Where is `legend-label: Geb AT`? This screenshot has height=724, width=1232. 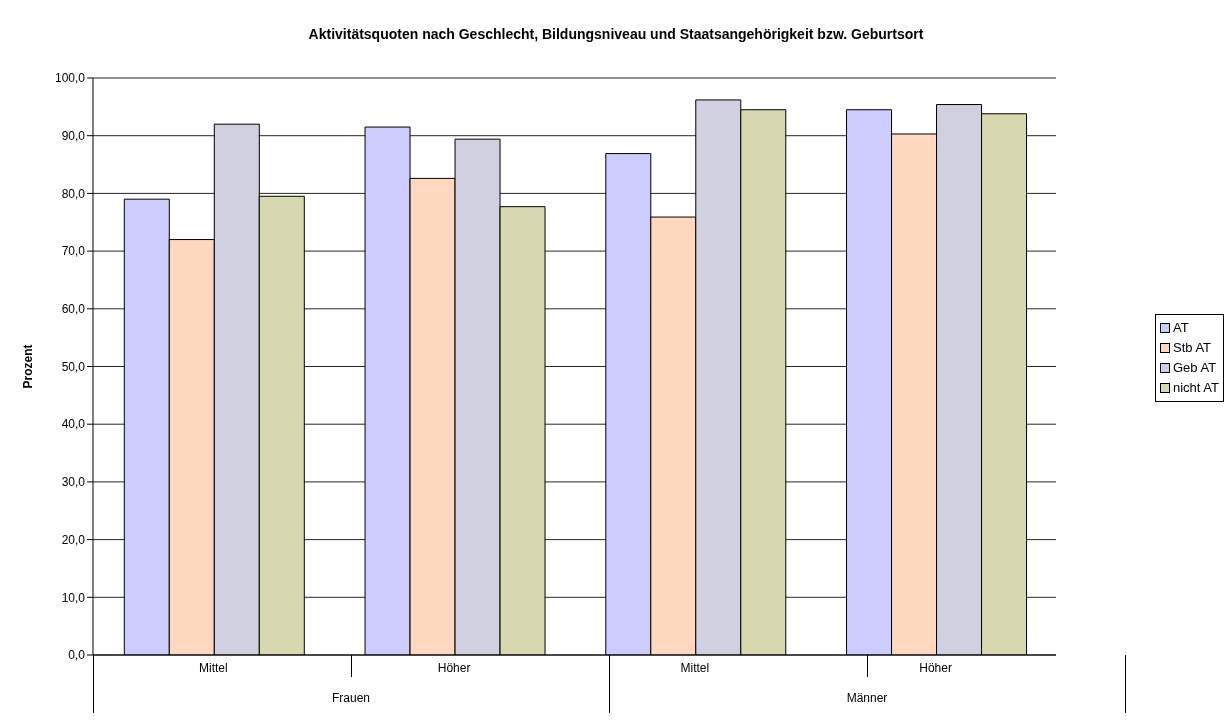 legend-label: Geb AT is located at coordinates (1194, 368).